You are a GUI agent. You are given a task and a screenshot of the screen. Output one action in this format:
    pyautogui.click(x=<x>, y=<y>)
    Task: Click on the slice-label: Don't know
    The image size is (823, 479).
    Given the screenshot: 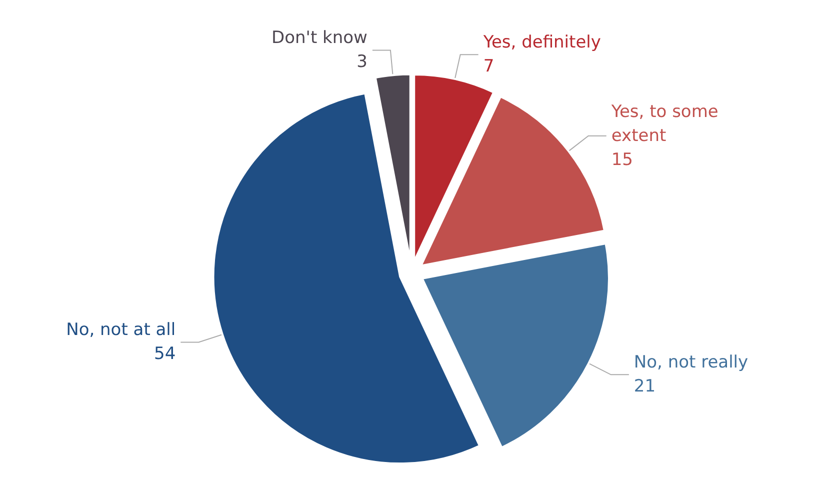 What is the action you would take?
    pyautogui.click(x=320, y=38)
    